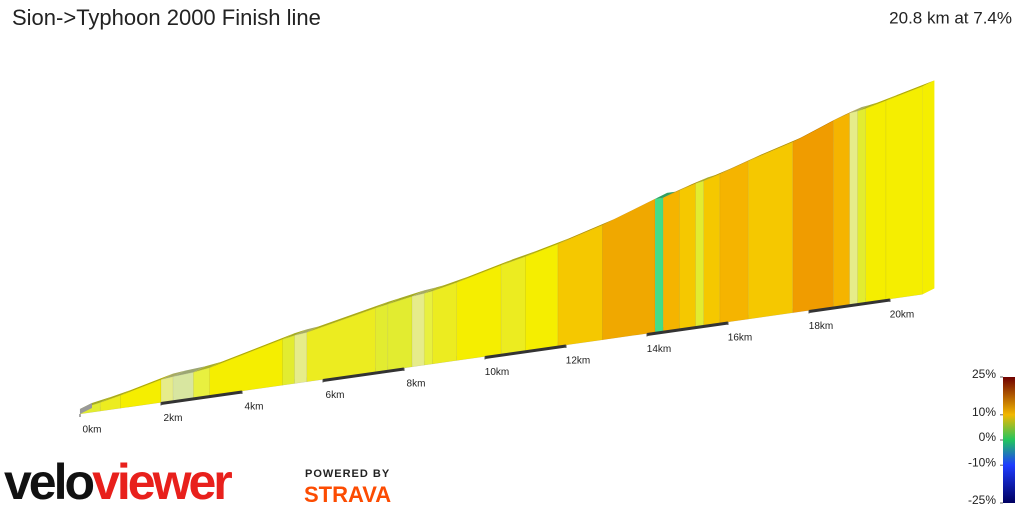  Describe the element at coordinates (416, 384) in the screenshot. I see `x-tick-label: 8km` at that location.